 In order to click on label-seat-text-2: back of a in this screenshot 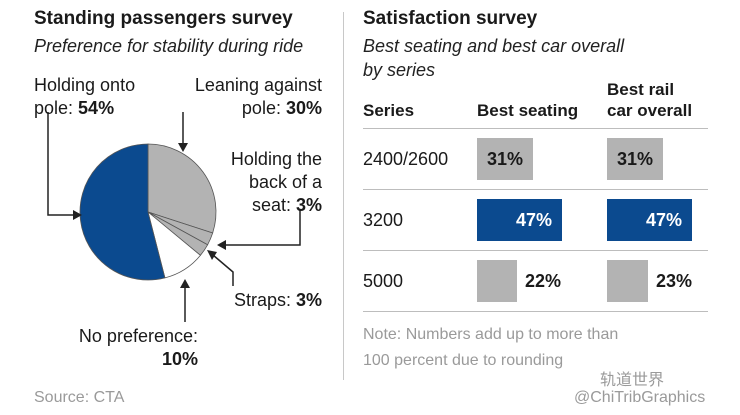, I will do `click(285, 182)`.